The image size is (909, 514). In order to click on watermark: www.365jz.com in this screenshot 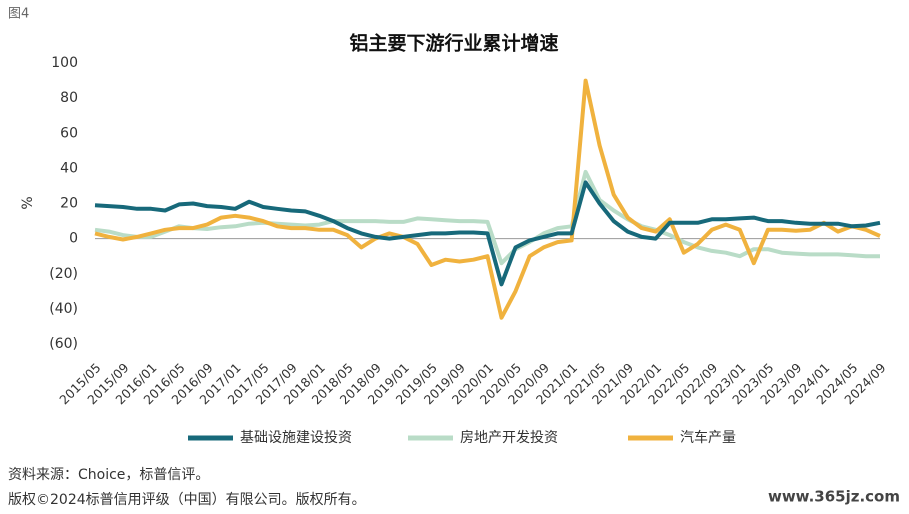, I will do `click(834, 497)`.